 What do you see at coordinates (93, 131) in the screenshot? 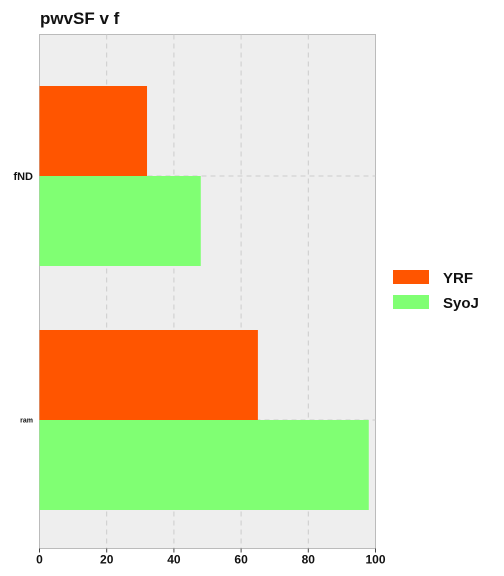
I see `bar-YRF-fND` at bounding box center [93, 131].